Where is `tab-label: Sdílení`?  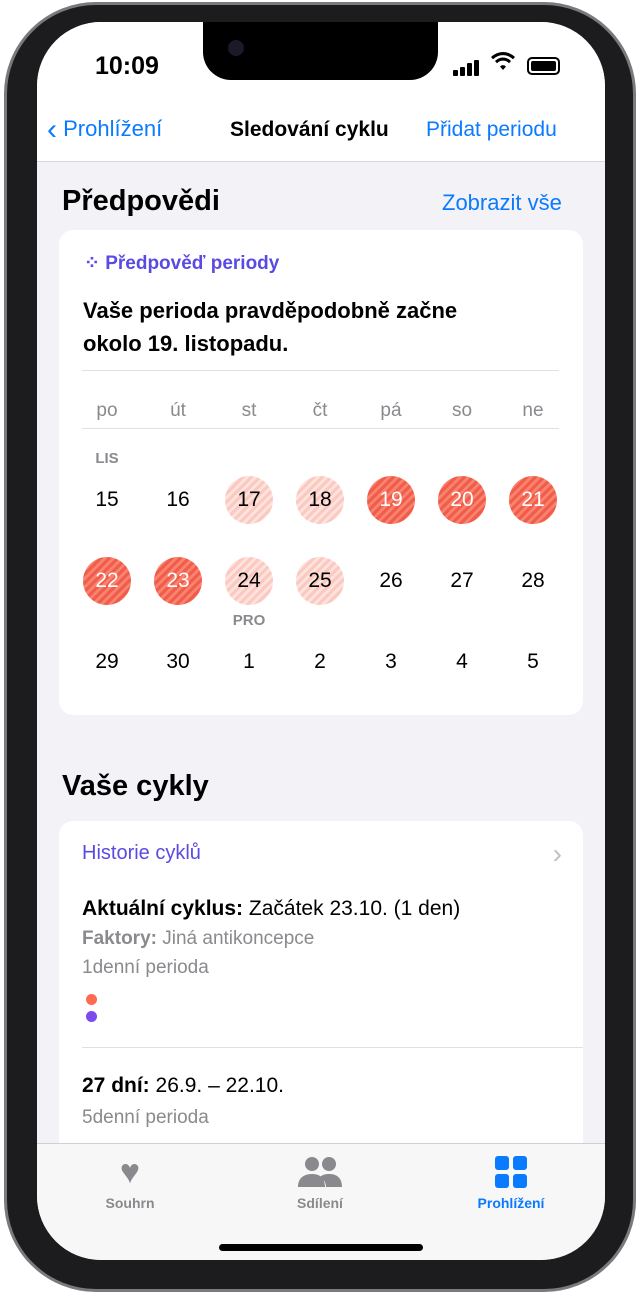 tab-label: Sdílení is located at coordinates (320, 1203).